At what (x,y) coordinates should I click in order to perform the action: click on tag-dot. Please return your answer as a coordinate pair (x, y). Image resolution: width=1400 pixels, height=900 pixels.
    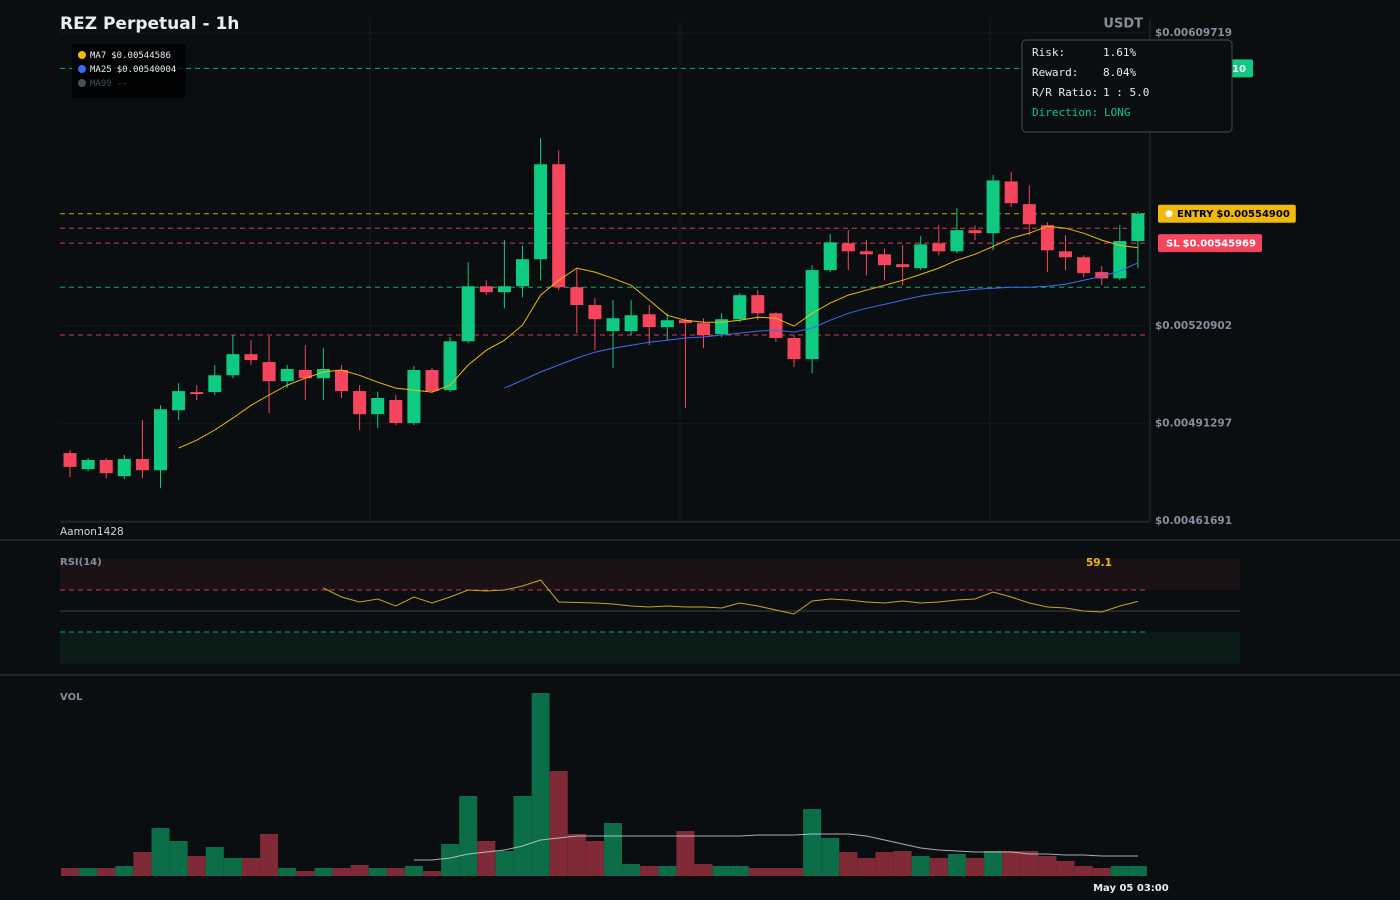
    Looking at the image, I should click on (1169, 214).